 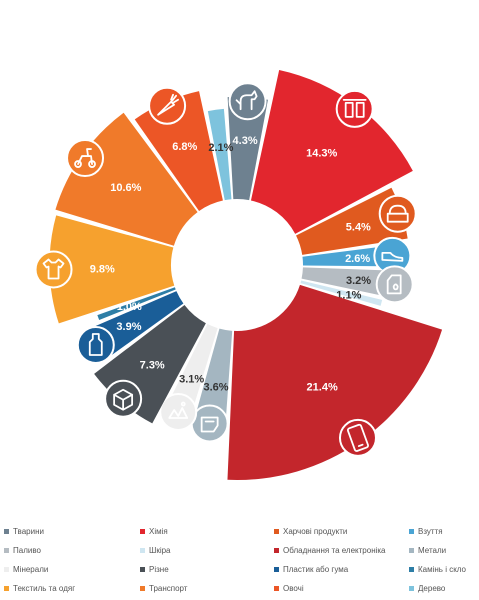 What do you see at coordinates (159, 569) in the screenshot?
I see `legend-label: Різне` at bounding box center [159, 569].